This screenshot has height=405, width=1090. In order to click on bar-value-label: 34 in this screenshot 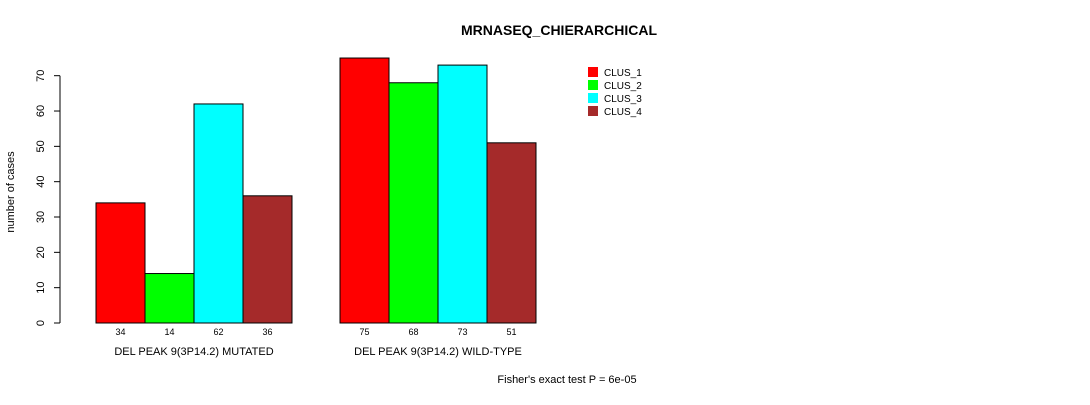, I will do `click(120, 332)`.